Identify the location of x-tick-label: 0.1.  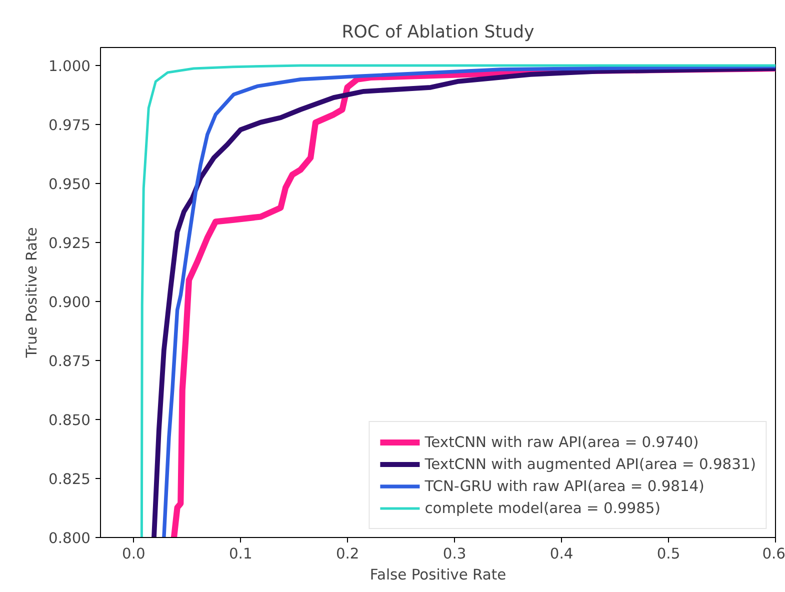
(240, 554).